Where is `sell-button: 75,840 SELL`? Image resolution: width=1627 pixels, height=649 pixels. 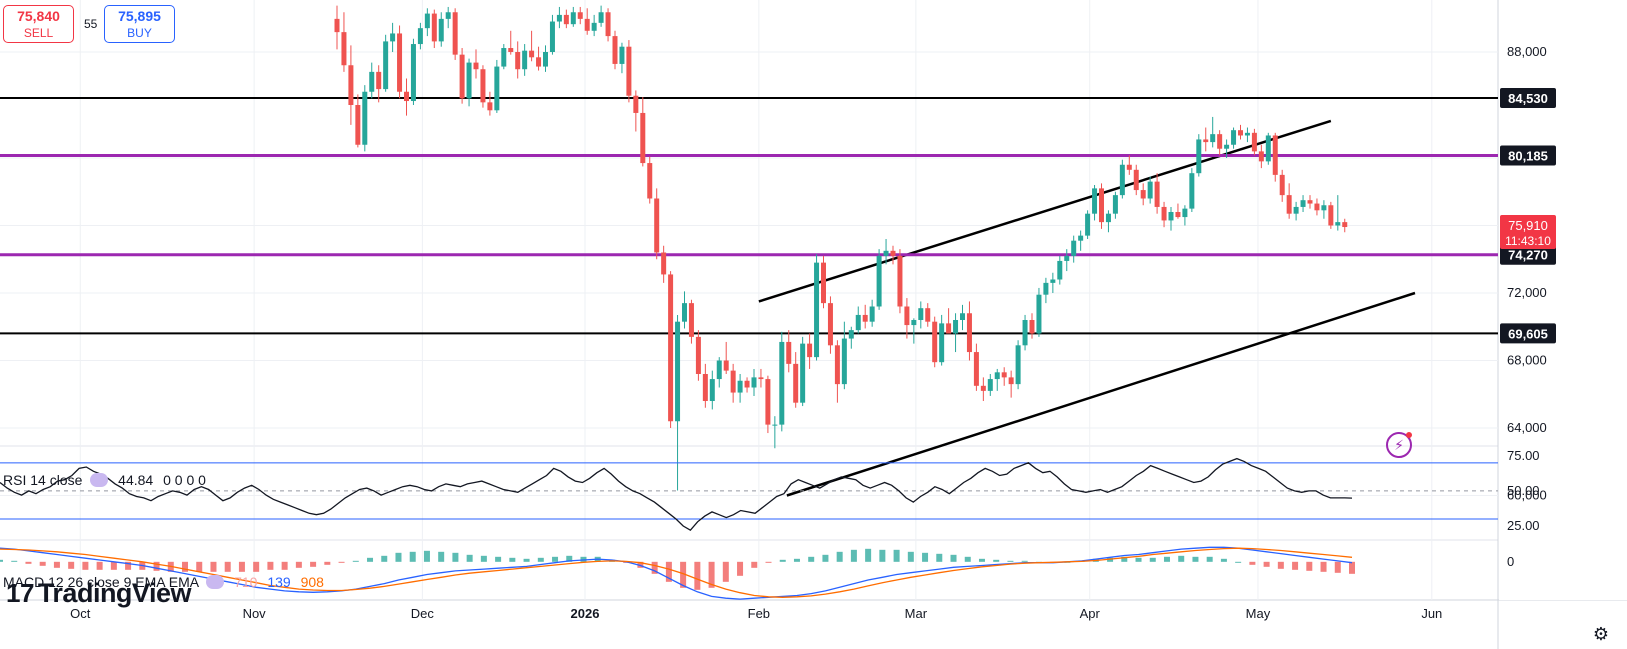
sell-button: 75,840 SELL is located at coordinates (38, 24).